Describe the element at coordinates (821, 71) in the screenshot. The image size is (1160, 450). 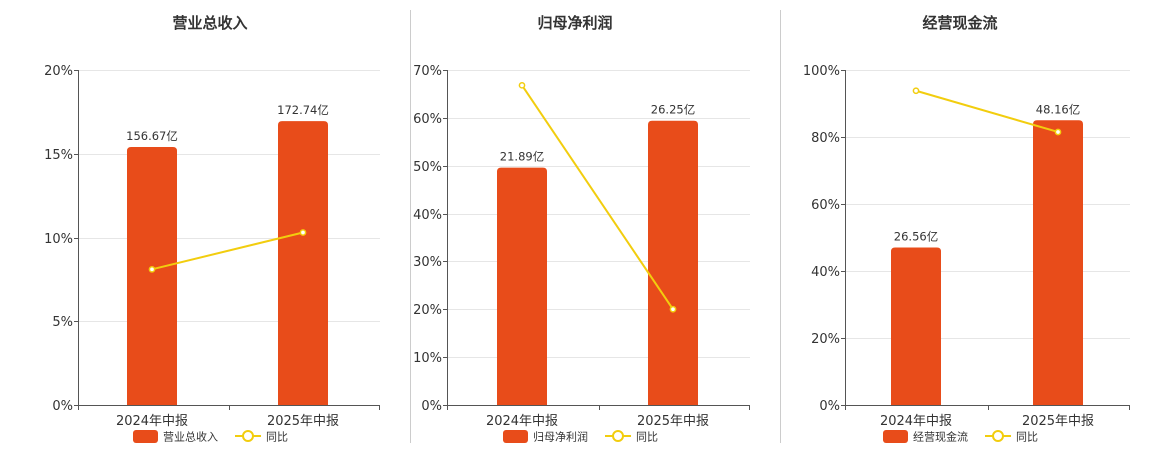
I see `y-tick-label: 100%` at that location.